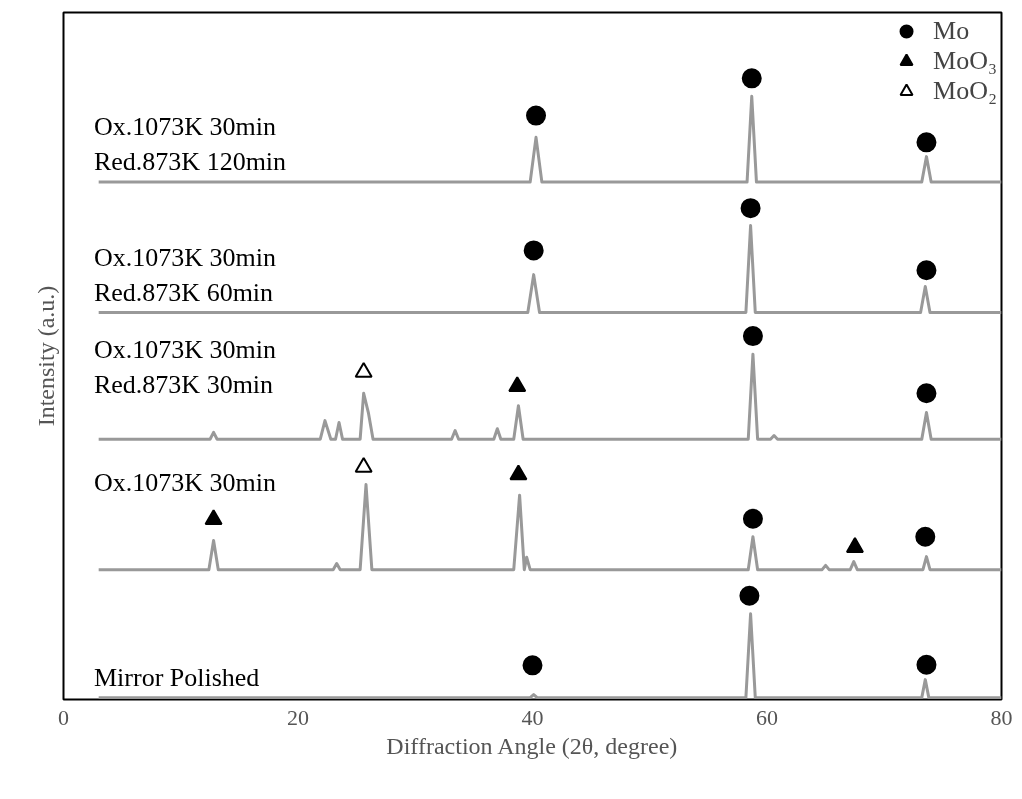 This screenshot has width=1022, height=799. Describe the element at coordinates (184, 274) in the screenshot. I see `annotation: Ox.1073K 30min Red.873K 60min` at that location.